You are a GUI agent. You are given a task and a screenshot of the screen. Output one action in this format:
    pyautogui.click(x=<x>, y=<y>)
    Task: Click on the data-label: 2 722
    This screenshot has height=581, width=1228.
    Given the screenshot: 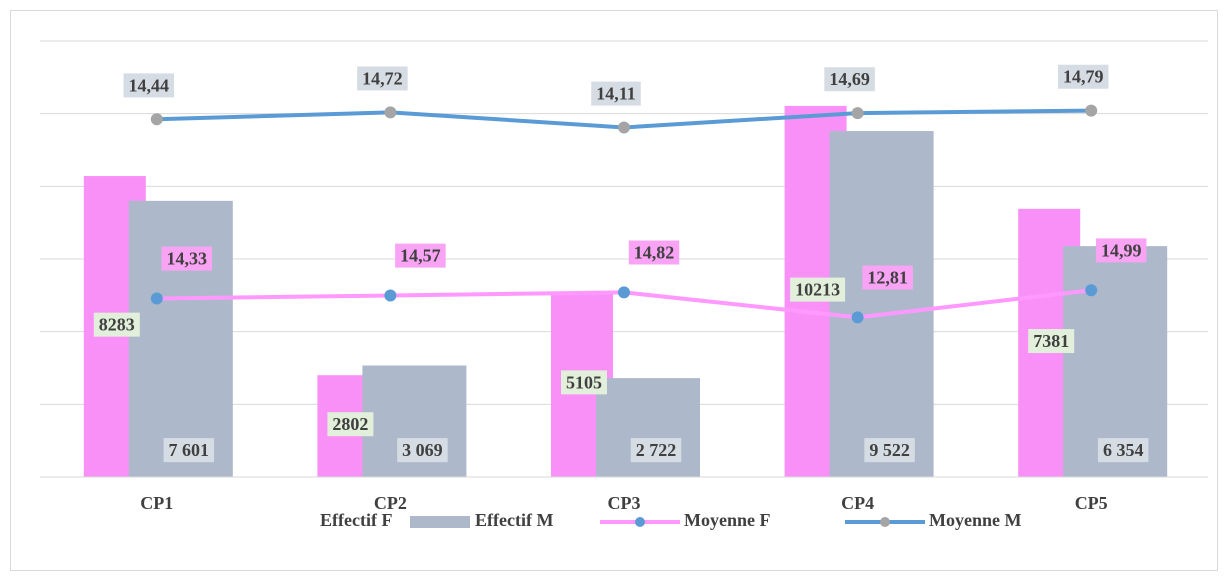 What is the action you would take?
    pyautogui.click(x=656, y=450)
    